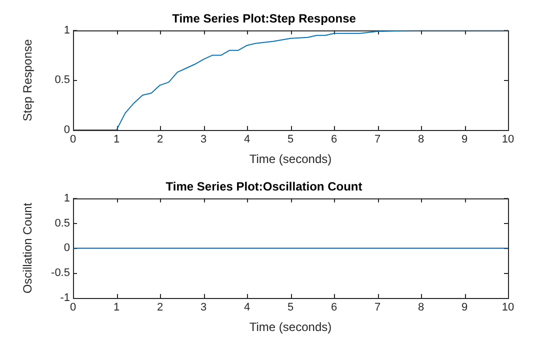  What do you see at coordinates (65, 298) in the screenshot?
I see `y-tick-label: -1` at bounding box center [65, 298].